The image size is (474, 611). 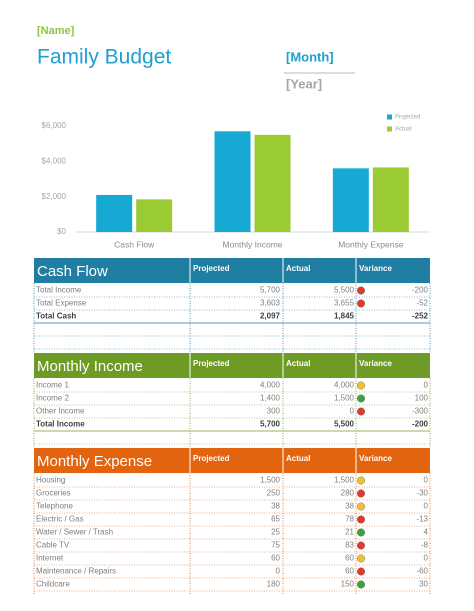 I want to click on legend-label: Projected, so click(x=407, y=118).